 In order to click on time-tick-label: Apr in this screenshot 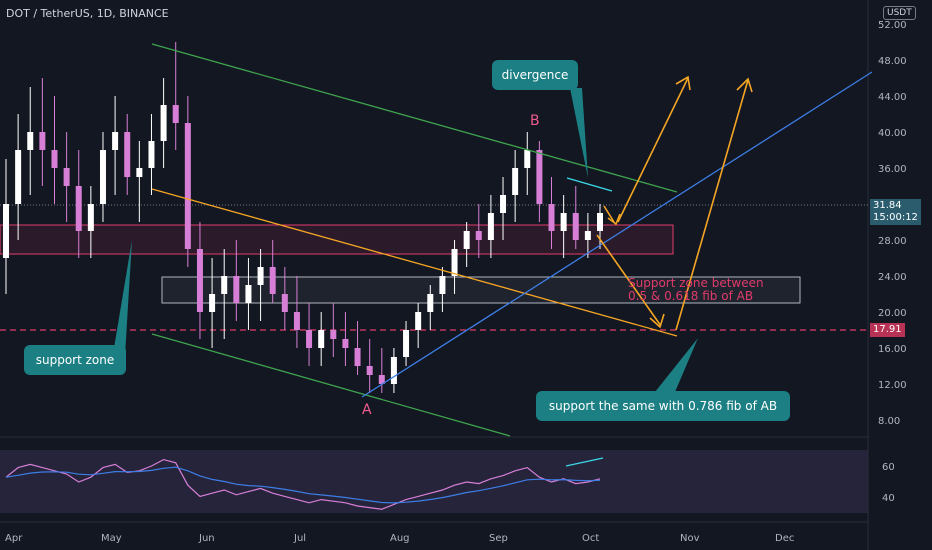, I will do `click(14, 538)`.